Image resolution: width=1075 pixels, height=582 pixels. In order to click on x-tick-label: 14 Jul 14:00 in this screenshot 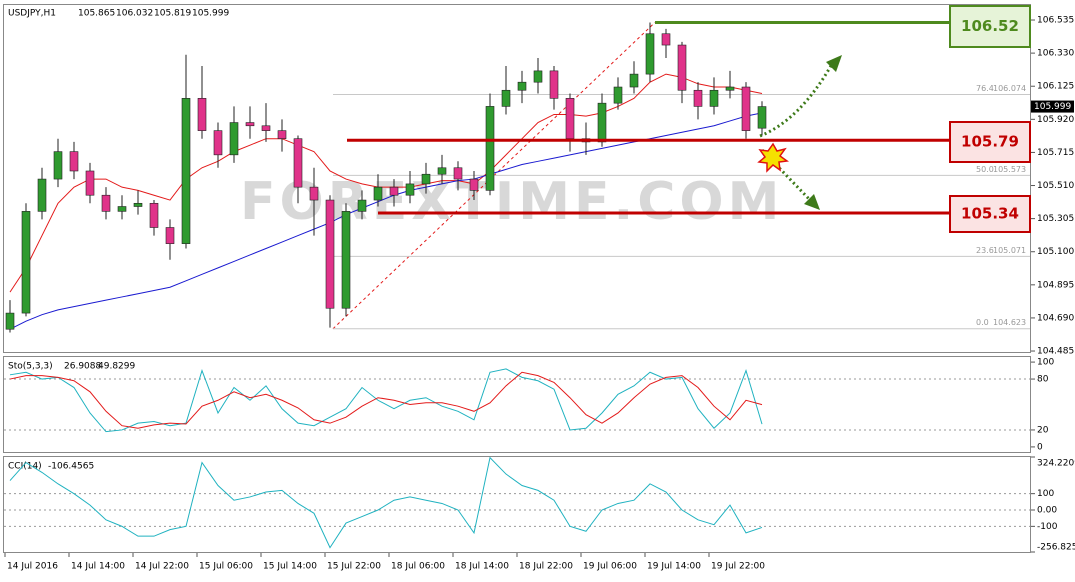, I will do `click(98, 567)`.